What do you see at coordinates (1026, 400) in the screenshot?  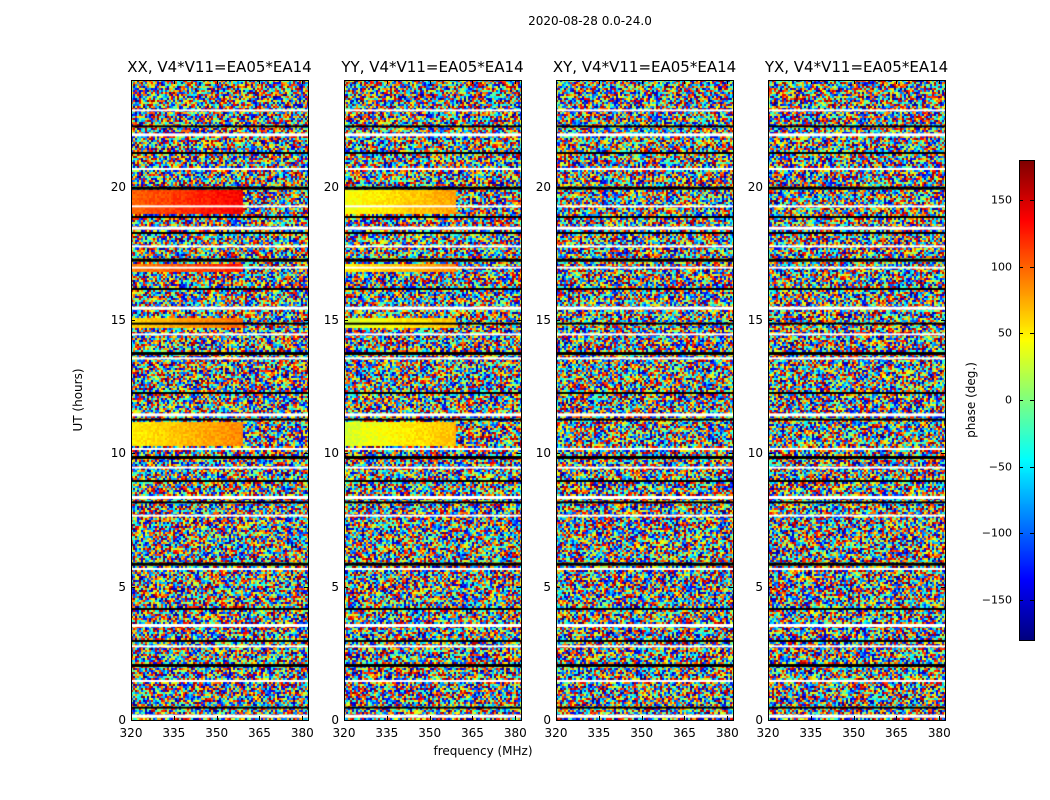 I see `colorbar` at bounding box center [1026, 400].